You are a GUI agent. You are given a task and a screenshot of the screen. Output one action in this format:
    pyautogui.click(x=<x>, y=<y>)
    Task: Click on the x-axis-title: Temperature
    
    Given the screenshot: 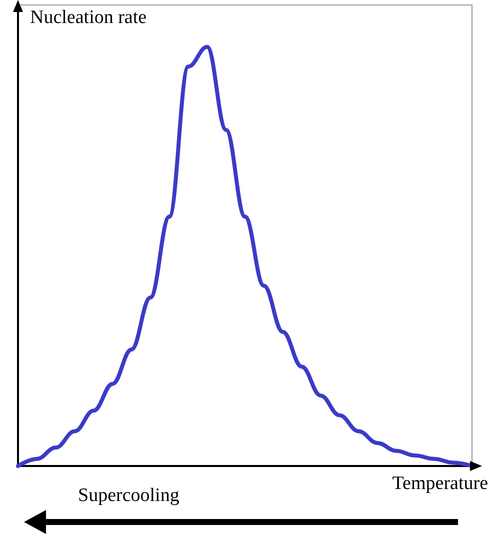 What is the action you would take?
    pyautogui.click(x=440, y=483)
    